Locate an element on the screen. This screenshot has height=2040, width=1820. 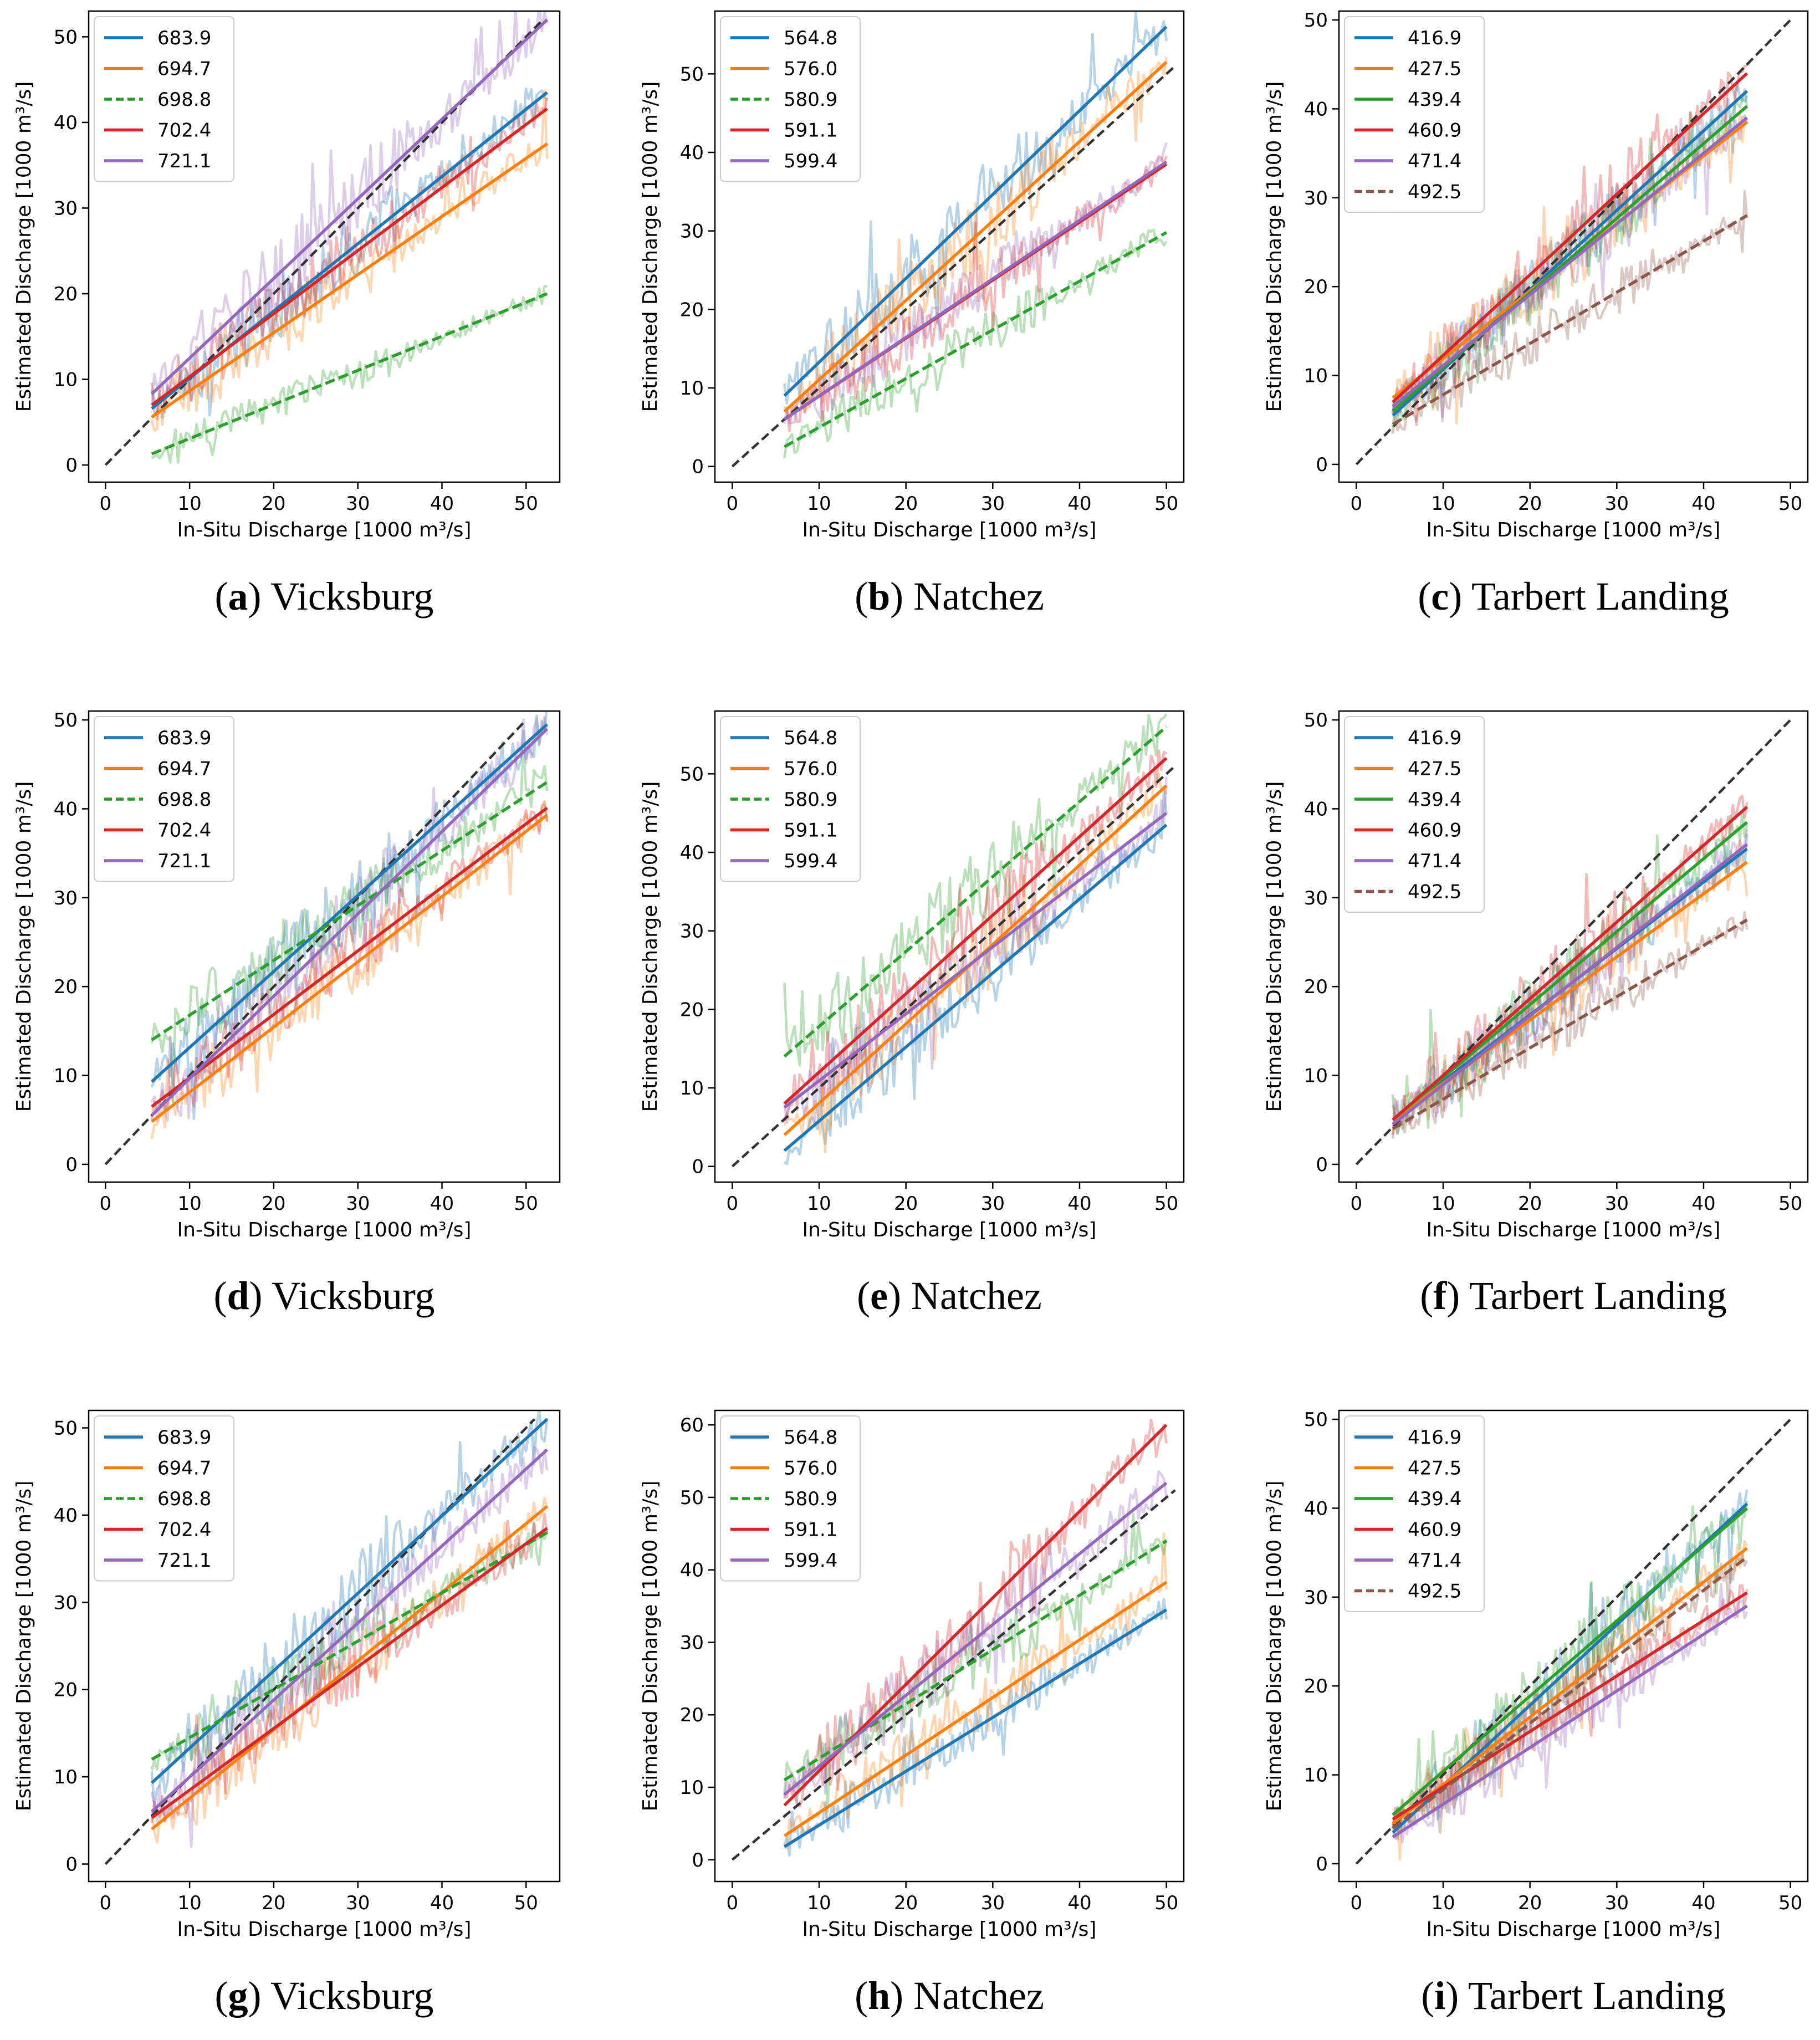
x-axis-label: In-Situ Discharge [1000 m³/s] is located at coordinates (950, 1929).